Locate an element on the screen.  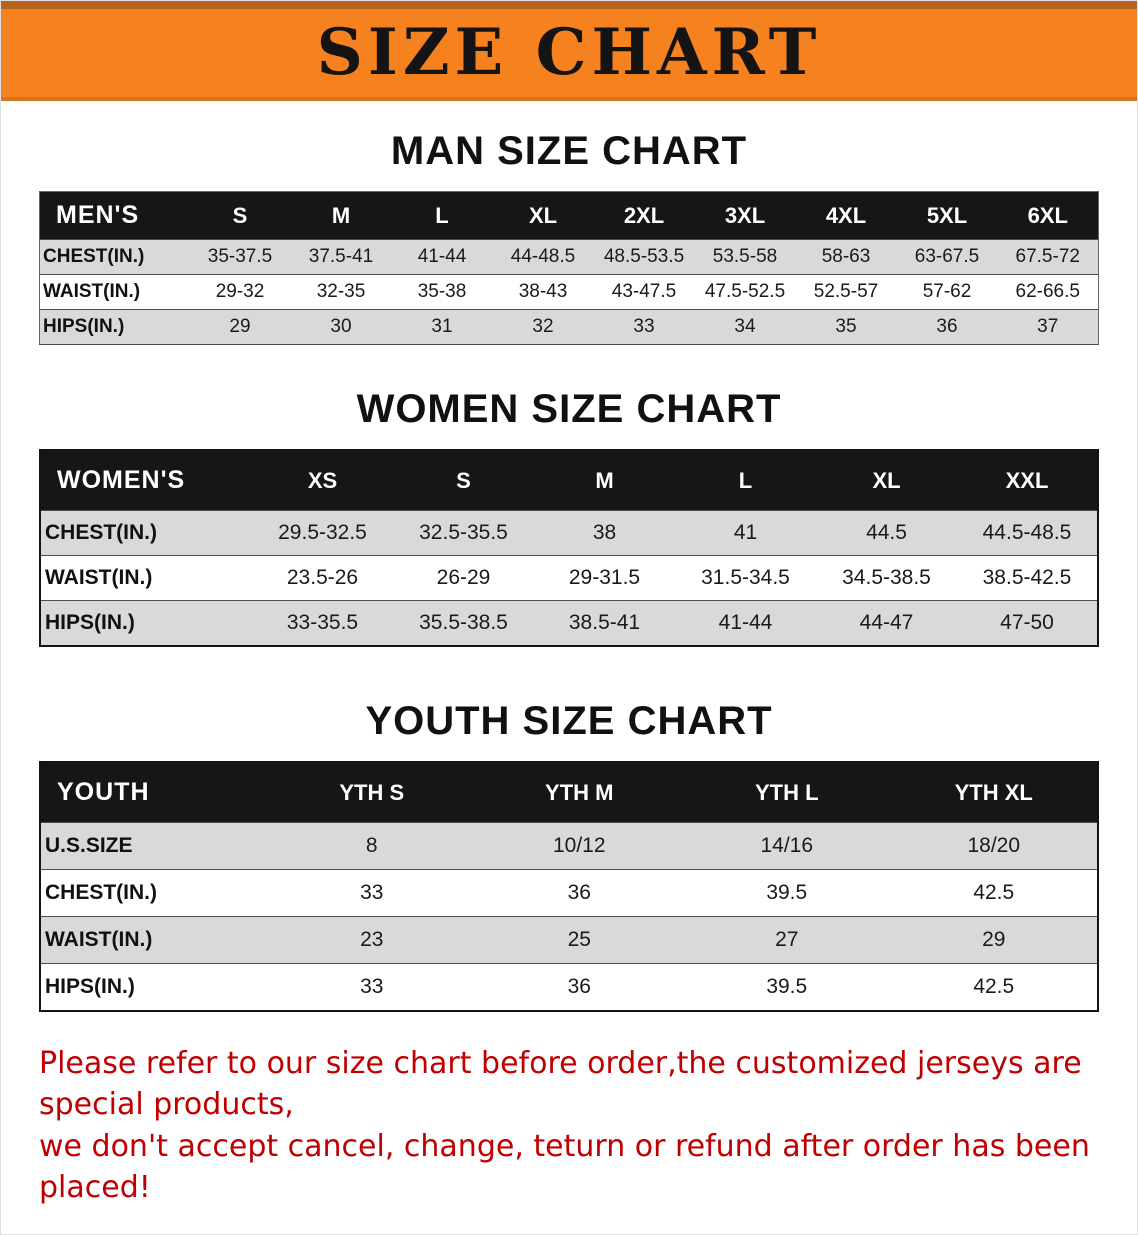
size-value: 41-44 is located at coordinates (442, 257).